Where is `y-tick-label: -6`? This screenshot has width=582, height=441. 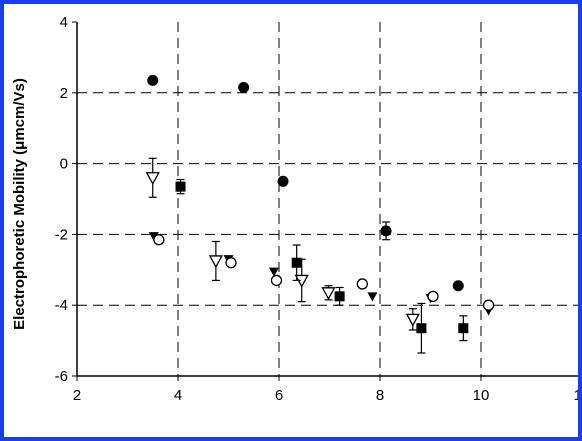
y-tick-label: -6 is located at coordinates (61, 376).